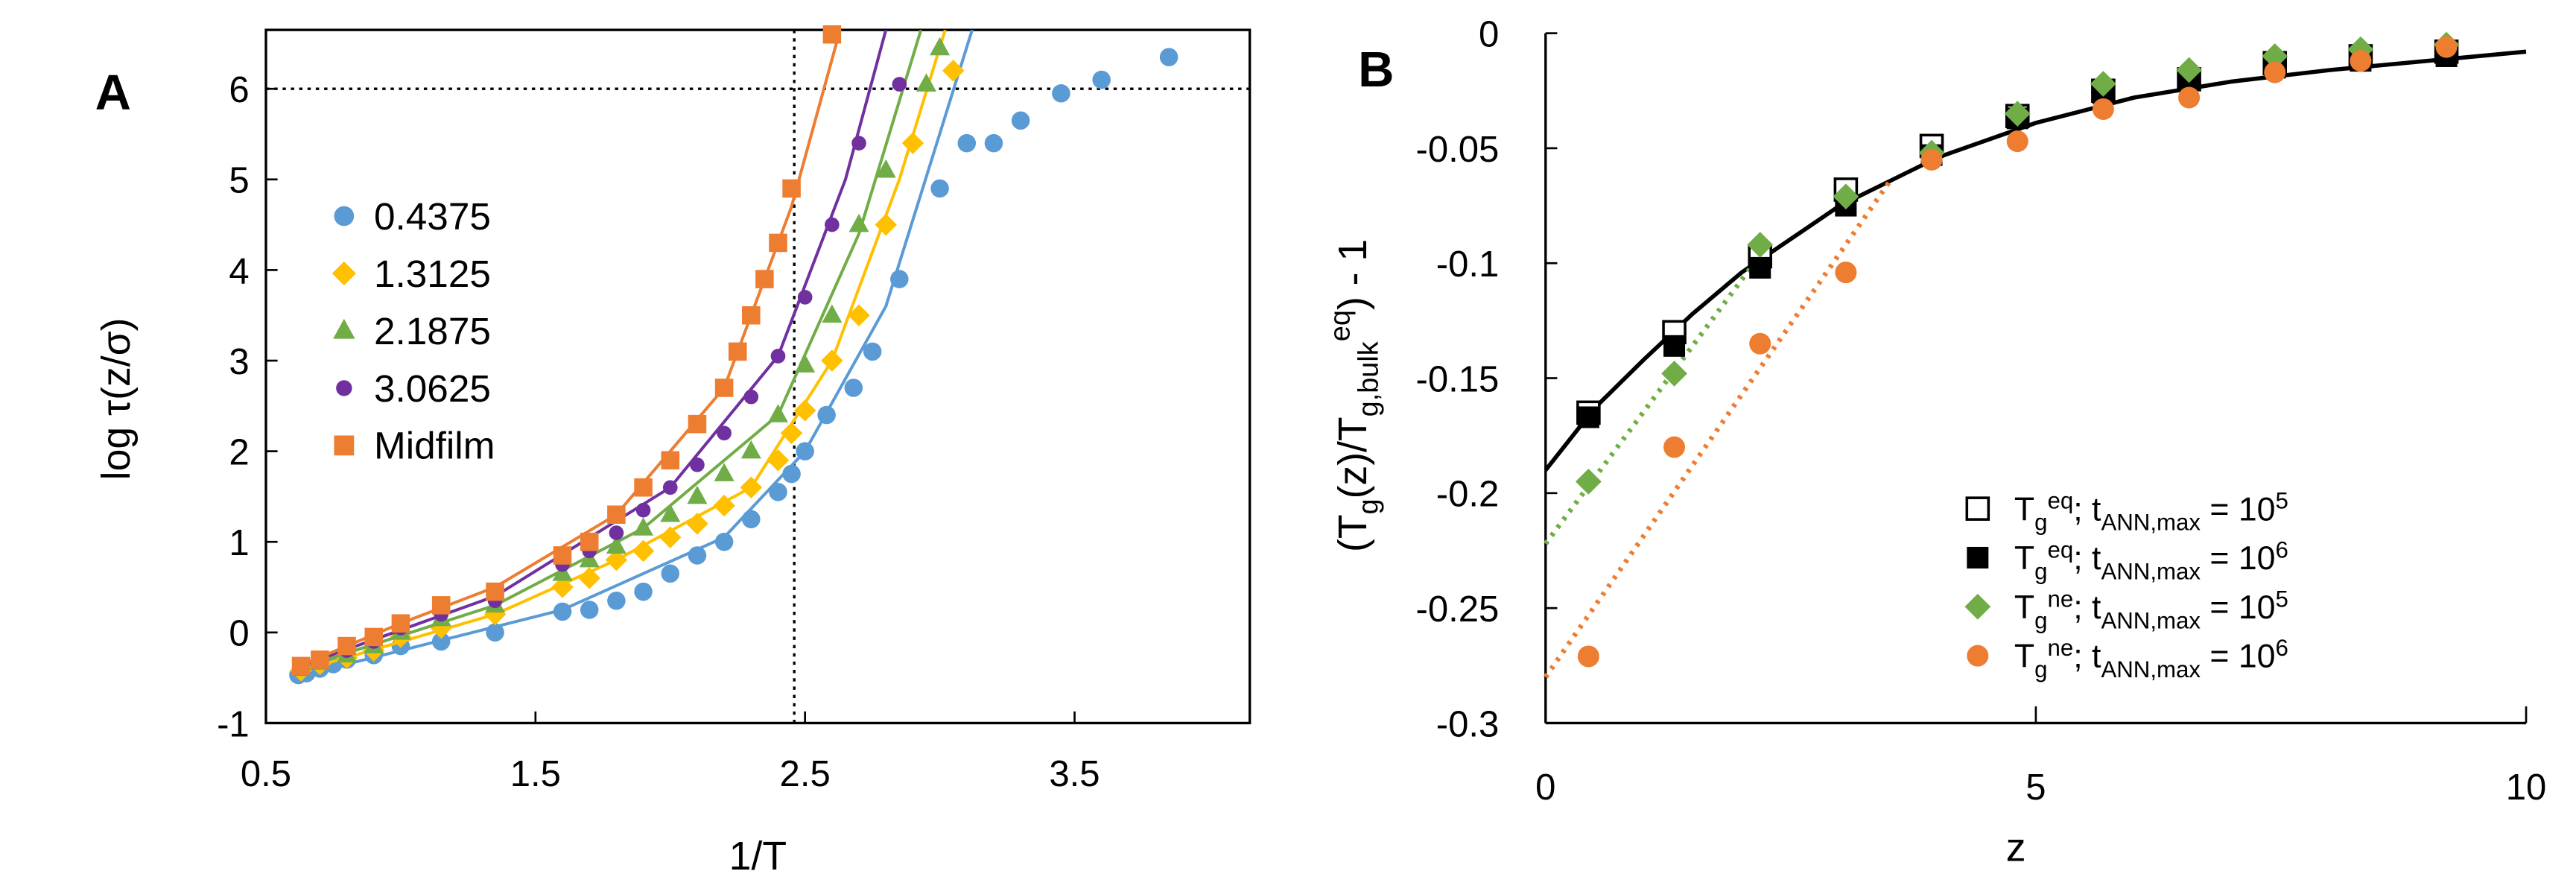  I want to click on y-axis-label-part: (T, so click(1353, 533).